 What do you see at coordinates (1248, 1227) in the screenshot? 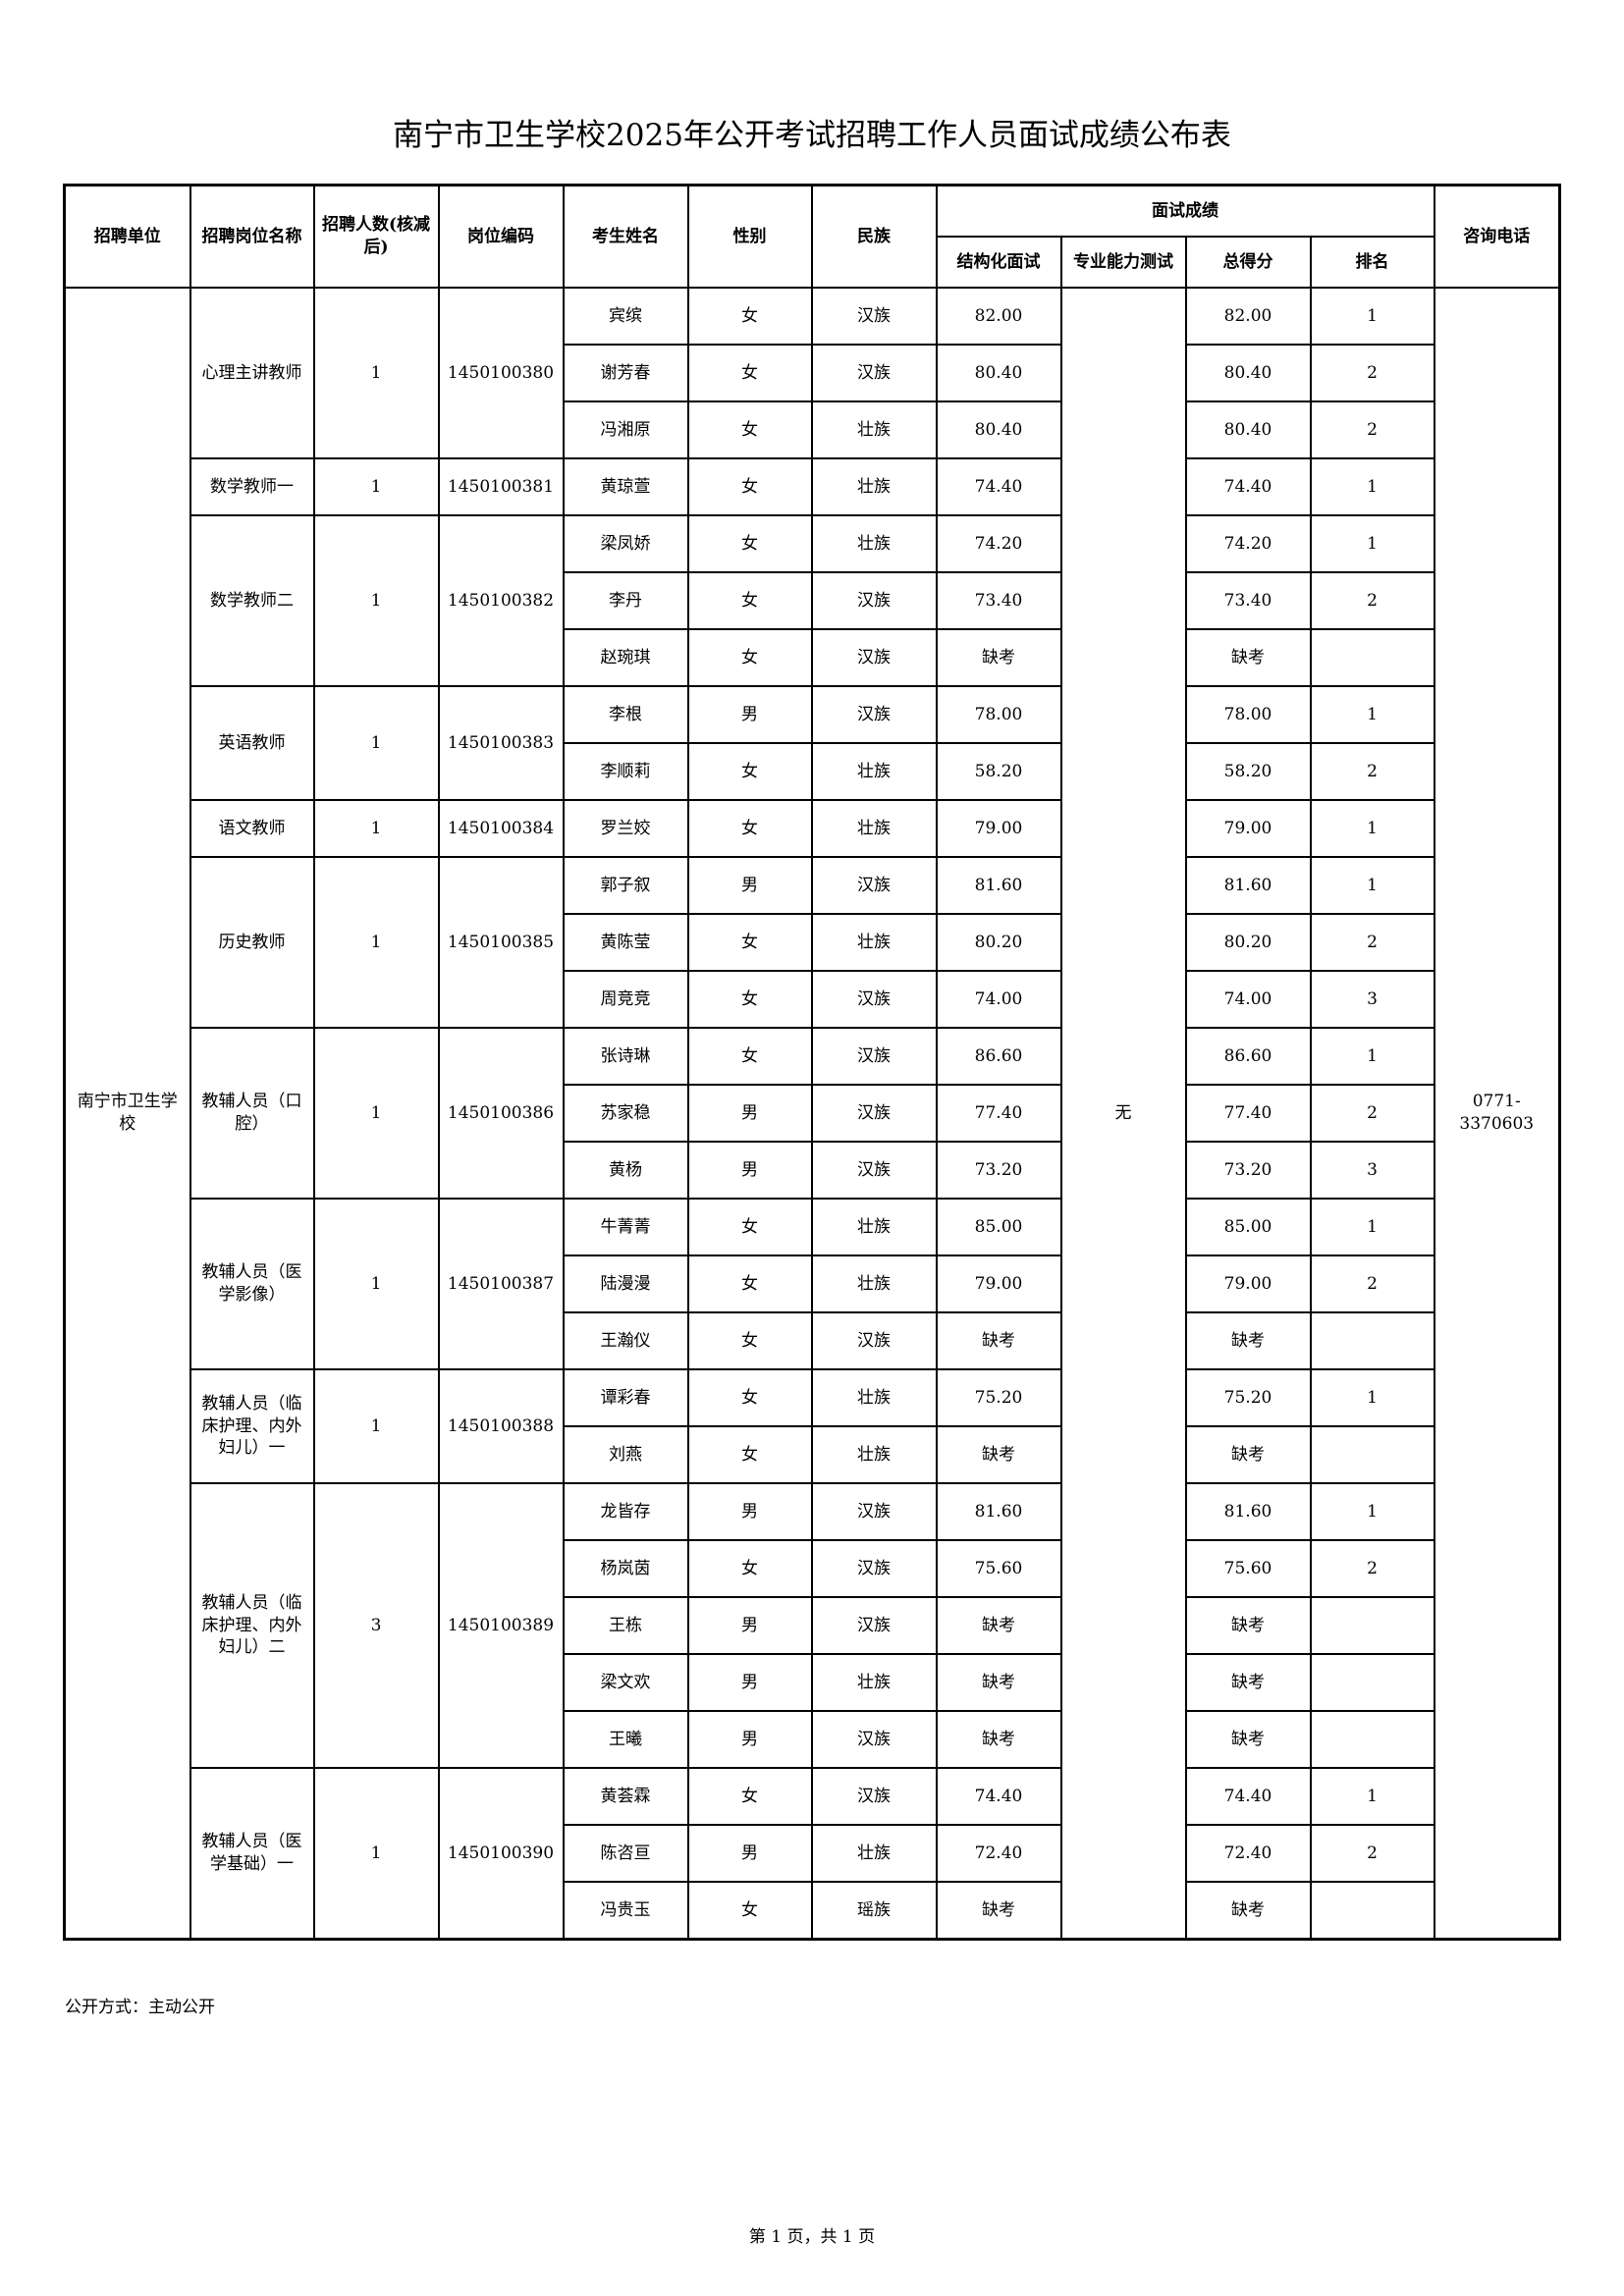
I see `total-score-cell: 85.00` at bounding box center [1248, 1227].